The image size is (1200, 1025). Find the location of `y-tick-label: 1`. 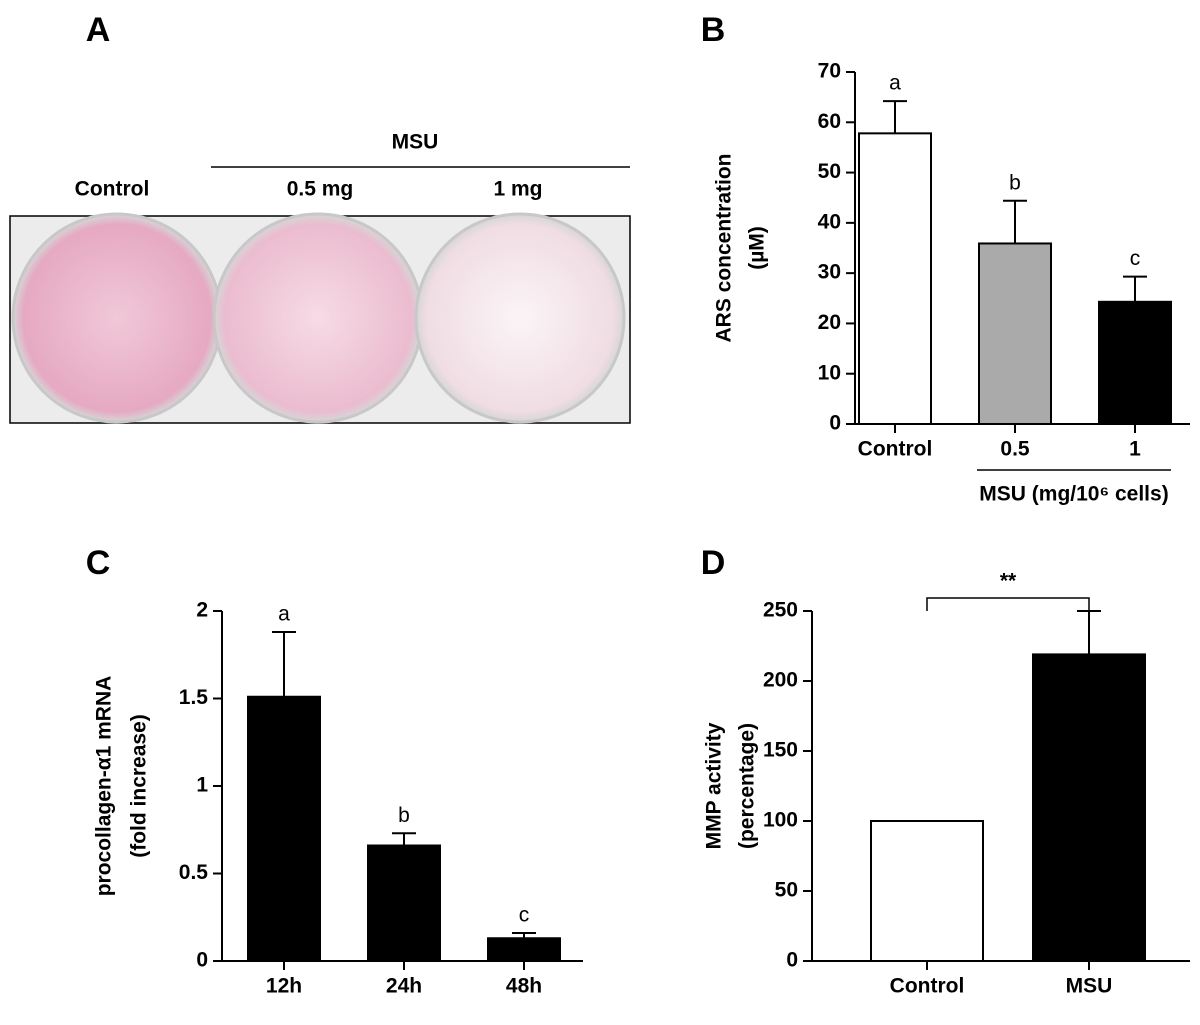

y-tick-label: 1 is located at coordinates (202, 785).